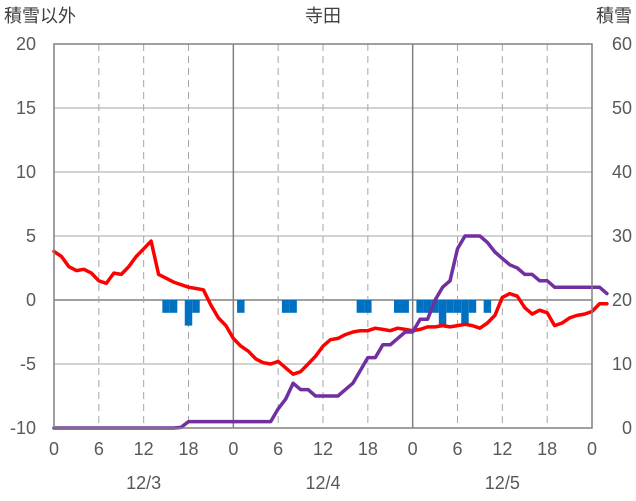  Describe the element at coordinates (26, 108) in the screenshot. I see `left-tick-label: 15` at that location.